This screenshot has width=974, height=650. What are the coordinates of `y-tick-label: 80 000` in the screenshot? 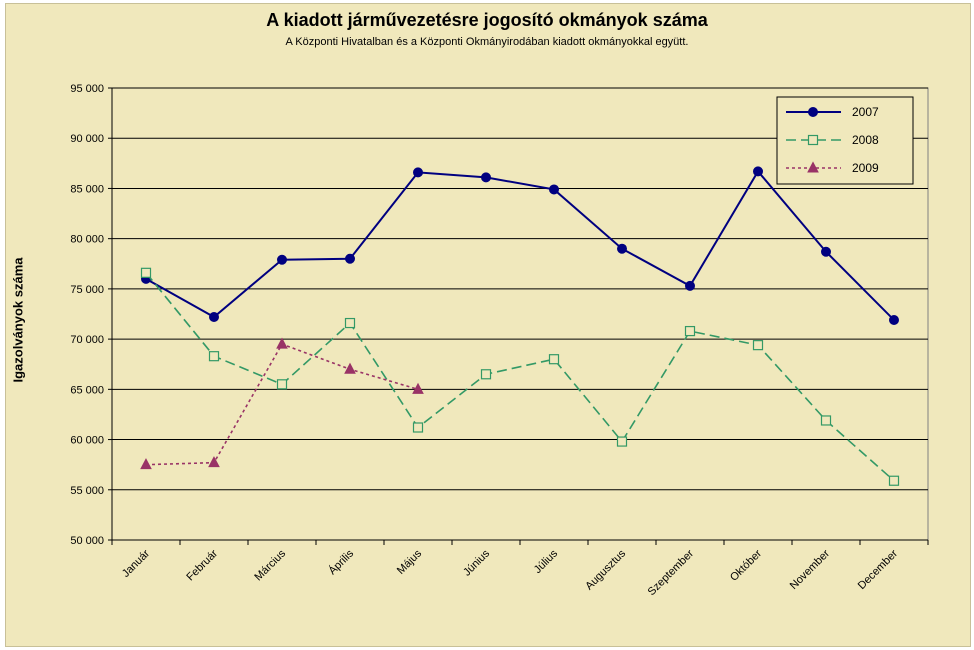 It's located at (87, 240).